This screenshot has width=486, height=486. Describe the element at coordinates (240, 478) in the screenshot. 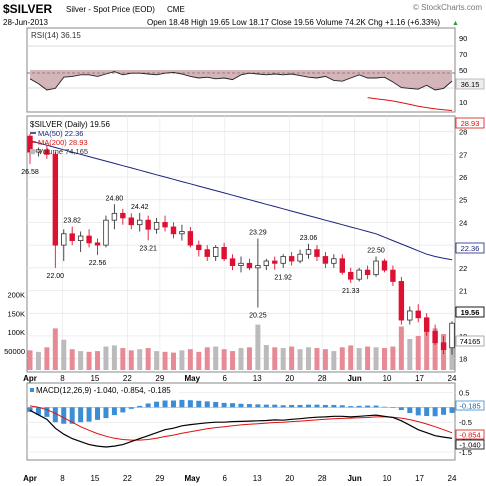

I see `x-axis-bottom: Apr 8 15 22 29 May 6 13 20 28 Jun 10 17 24` at that location.